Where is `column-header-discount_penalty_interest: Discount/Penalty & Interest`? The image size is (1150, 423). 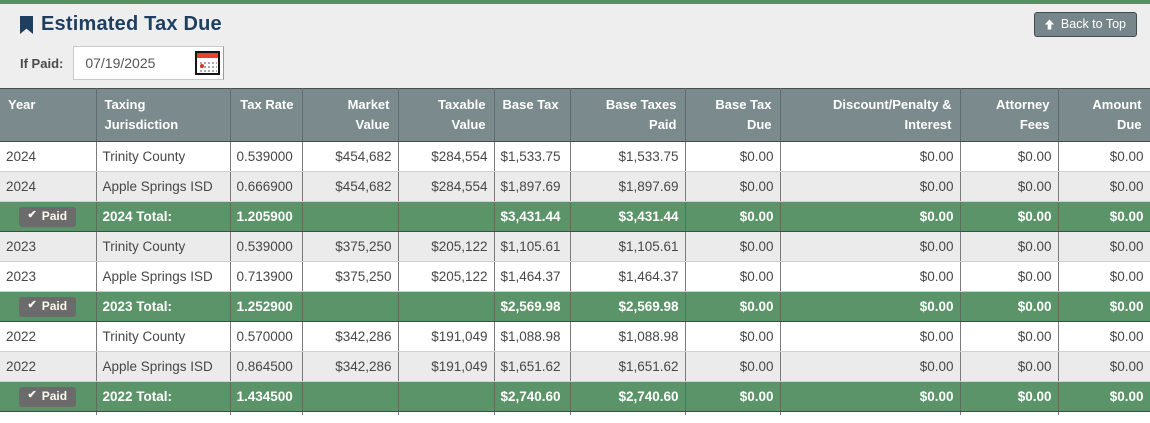
column-header-discount_penalty_interest: Discount/Penalty & Interest is located at coordinates (870, 115).